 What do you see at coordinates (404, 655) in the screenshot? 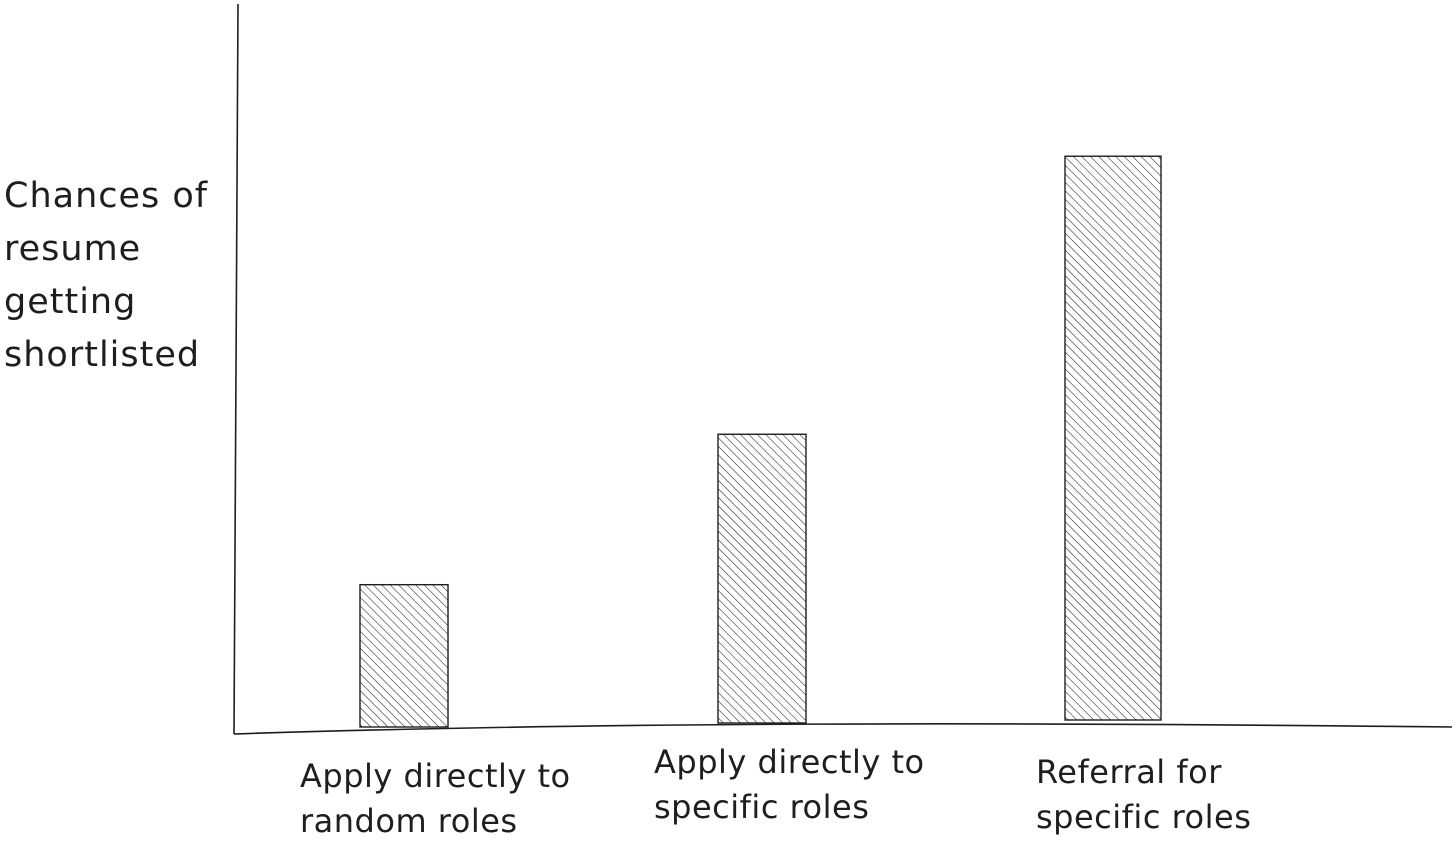
I see `bar-random-roles` at bounding box center [404, 655].